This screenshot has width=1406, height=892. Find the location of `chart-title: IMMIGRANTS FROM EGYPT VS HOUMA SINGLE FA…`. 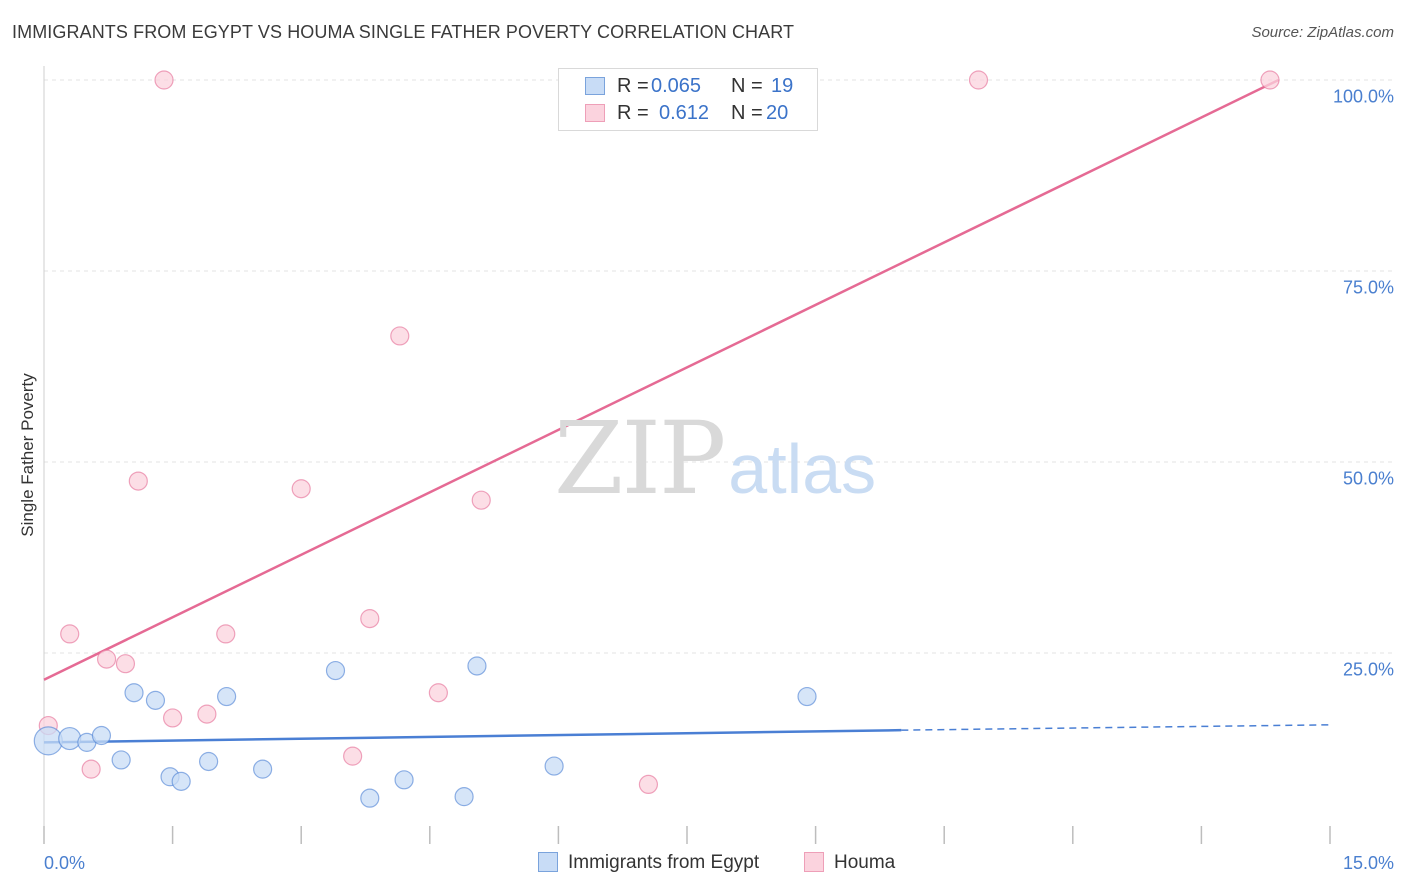

chart-title: IMMIGRANTS FROM EGYPT VS HOUMA SINGLE FA… is located at coordinates (403, 32).